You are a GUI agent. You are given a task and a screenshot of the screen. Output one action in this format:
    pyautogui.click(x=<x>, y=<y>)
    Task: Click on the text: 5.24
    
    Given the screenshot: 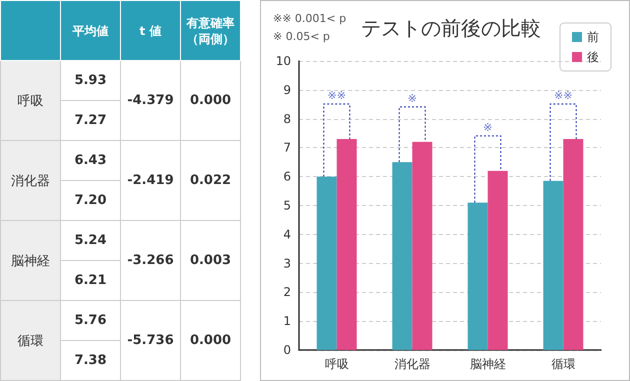 What is the action you would take?
    pyautogui.click(x=90, y=240)
    